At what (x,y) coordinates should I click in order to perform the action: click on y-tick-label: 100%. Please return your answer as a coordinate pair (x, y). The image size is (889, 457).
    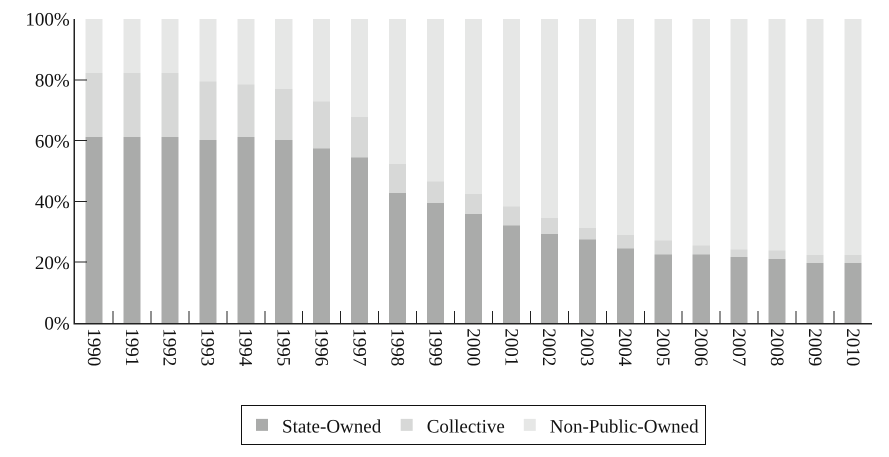
    Looking at the image, I should click on (47, 20).